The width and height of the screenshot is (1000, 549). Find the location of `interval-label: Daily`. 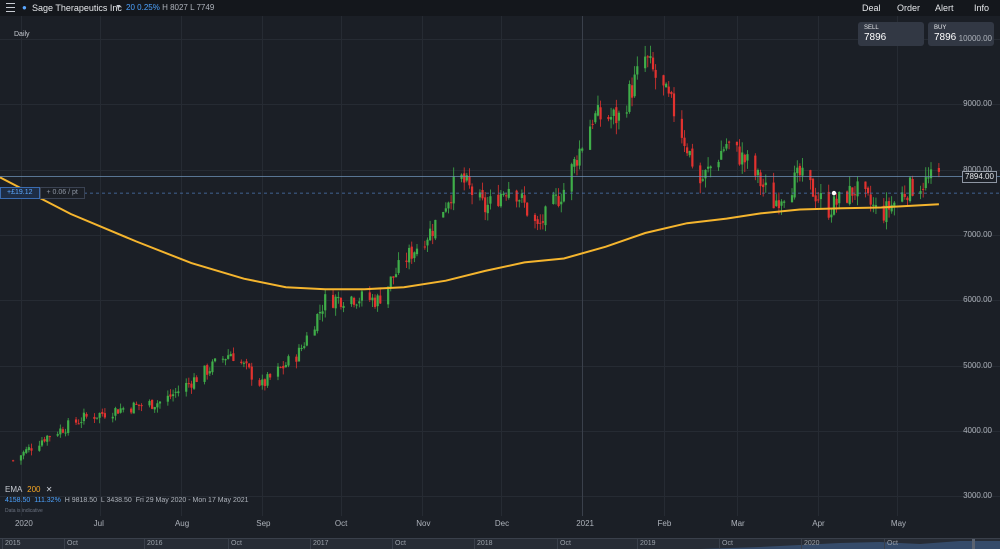

interval-label: Daily is located at coordinates (22, 34).